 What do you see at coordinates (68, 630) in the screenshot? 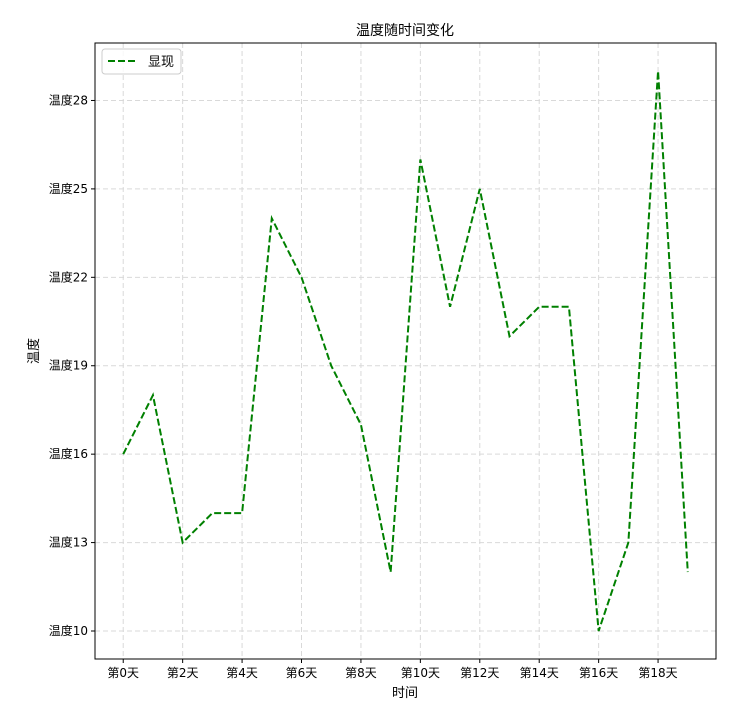
I see `y-tick-label: 温度10` at bounding box center [68, 630].